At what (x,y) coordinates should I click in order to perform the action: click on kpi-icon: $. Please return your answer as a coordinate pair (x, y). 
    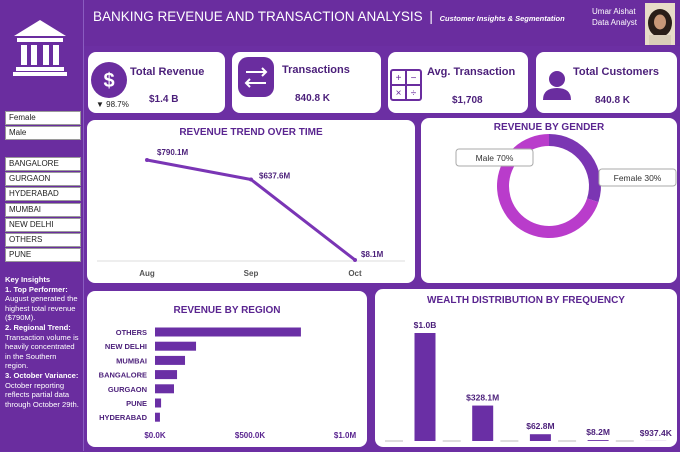
    Looking at the image, I should click on (109, 80).